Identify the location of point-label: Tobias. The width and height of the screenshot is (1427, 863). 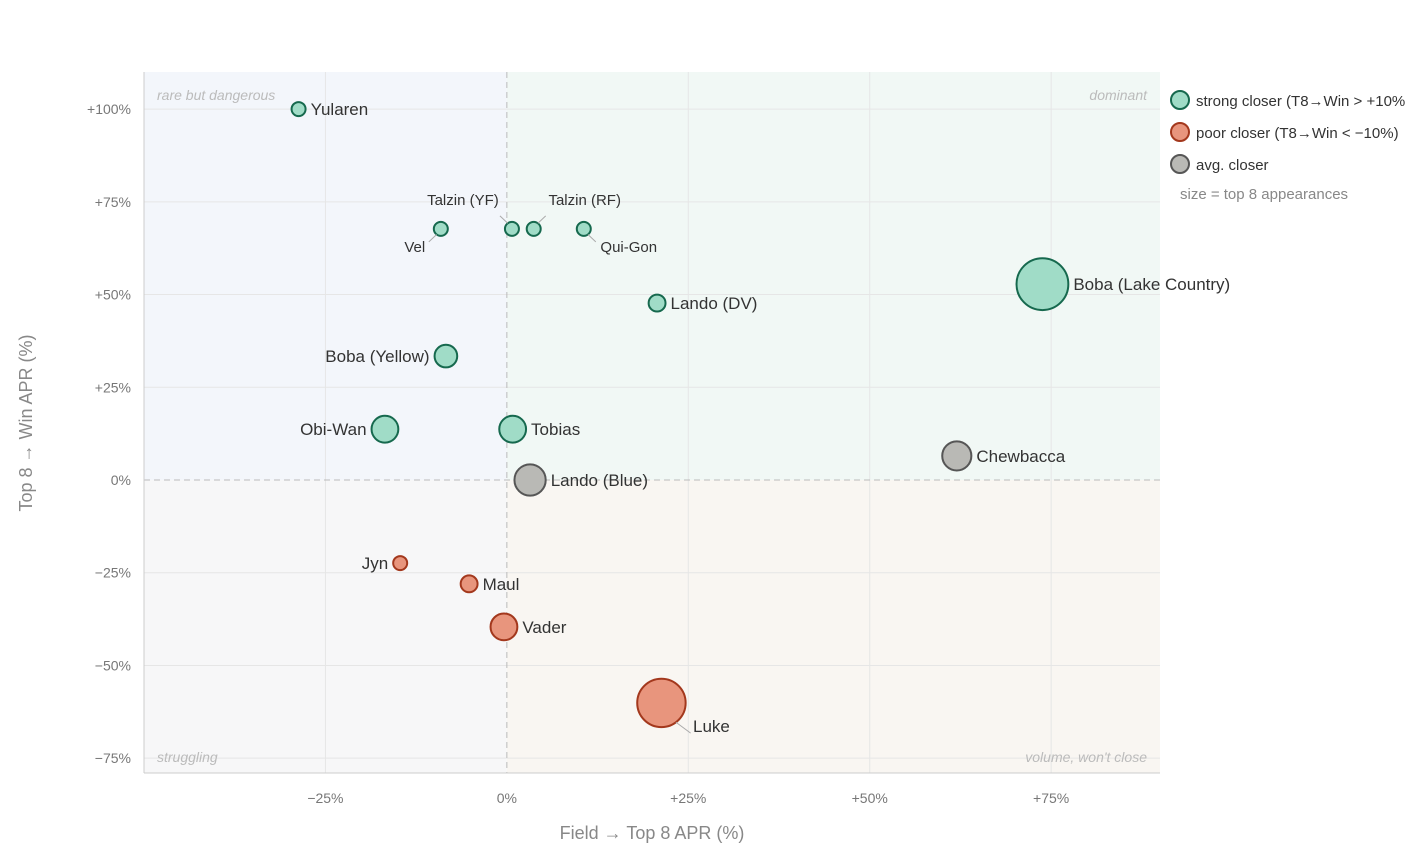
(555, 429).